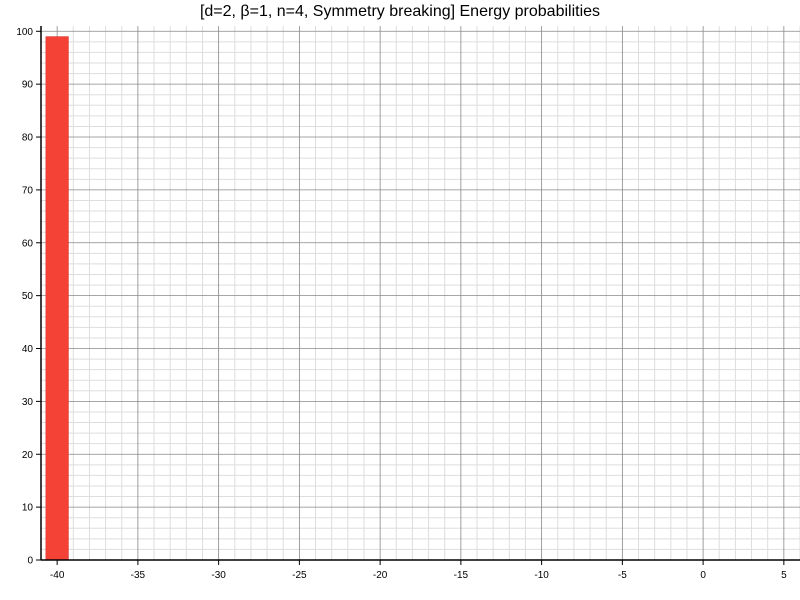 This screenshot has width=800, height=600. I want to click on bars-group, so click(57, 298).